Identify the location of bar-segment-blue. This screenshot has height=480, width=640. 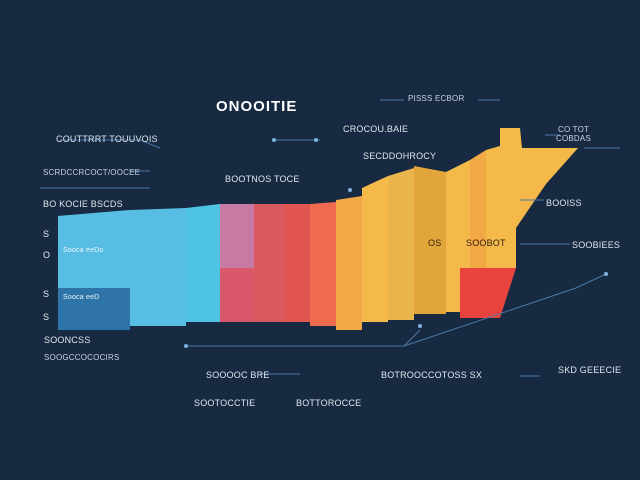
(158, 267).